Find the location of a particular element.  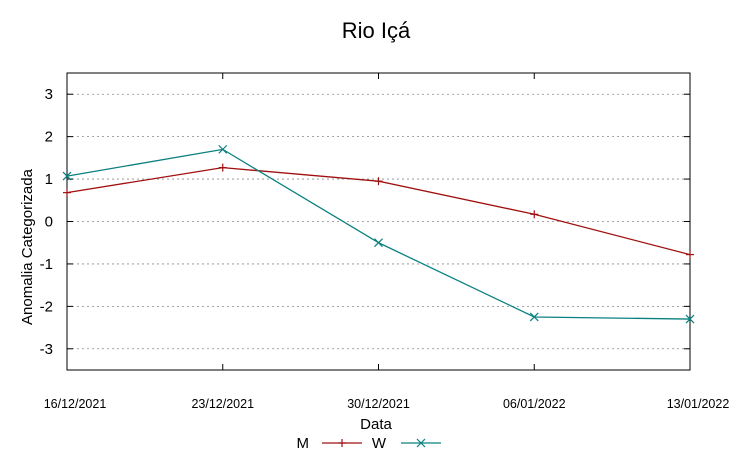

y-tick-label: 1 is located at coordinates (49, 179).